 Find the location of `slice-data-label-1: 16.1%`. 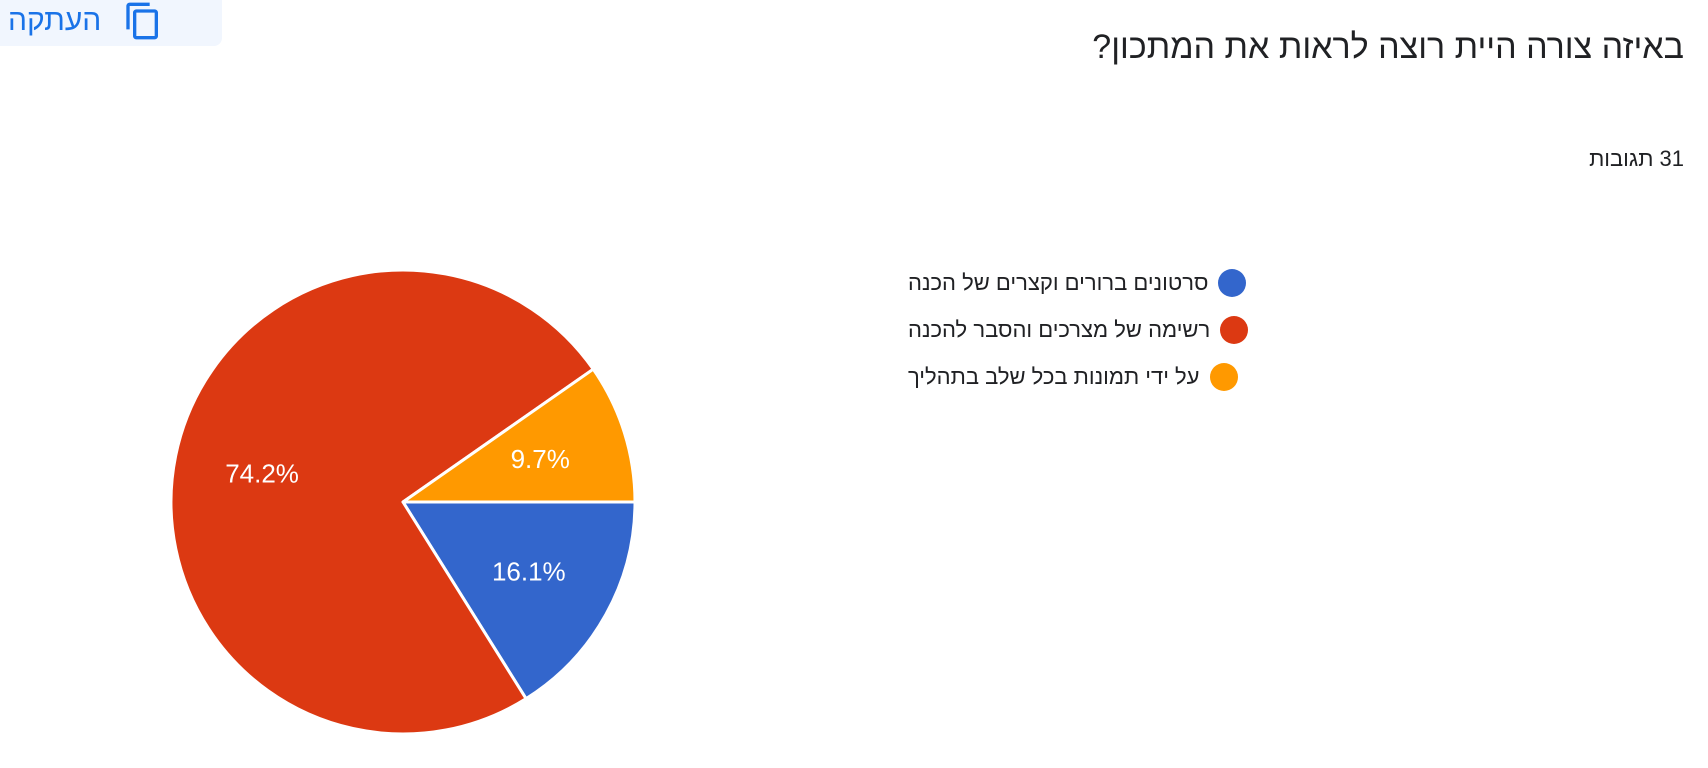

slice-data-label-1: 16.1% is located at coordinates (529, 572).